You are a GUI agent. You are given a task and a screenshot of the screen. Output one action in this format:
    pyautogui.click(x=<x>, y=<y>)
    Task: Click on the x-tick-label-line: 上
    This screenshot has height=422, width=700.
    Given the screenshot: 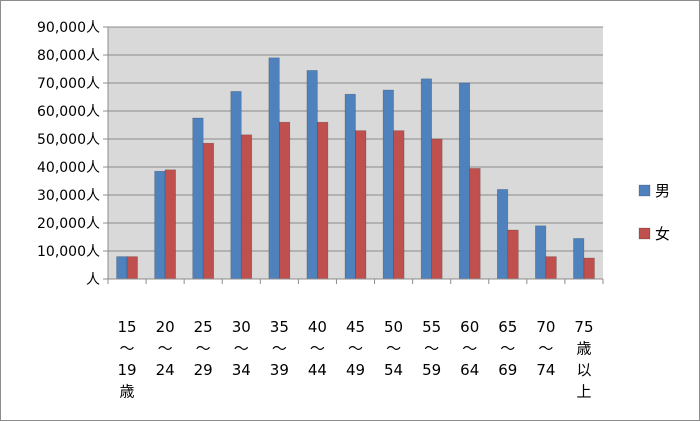 What is the action you would take?
    pyautogui.click(x=583, y=392)
    